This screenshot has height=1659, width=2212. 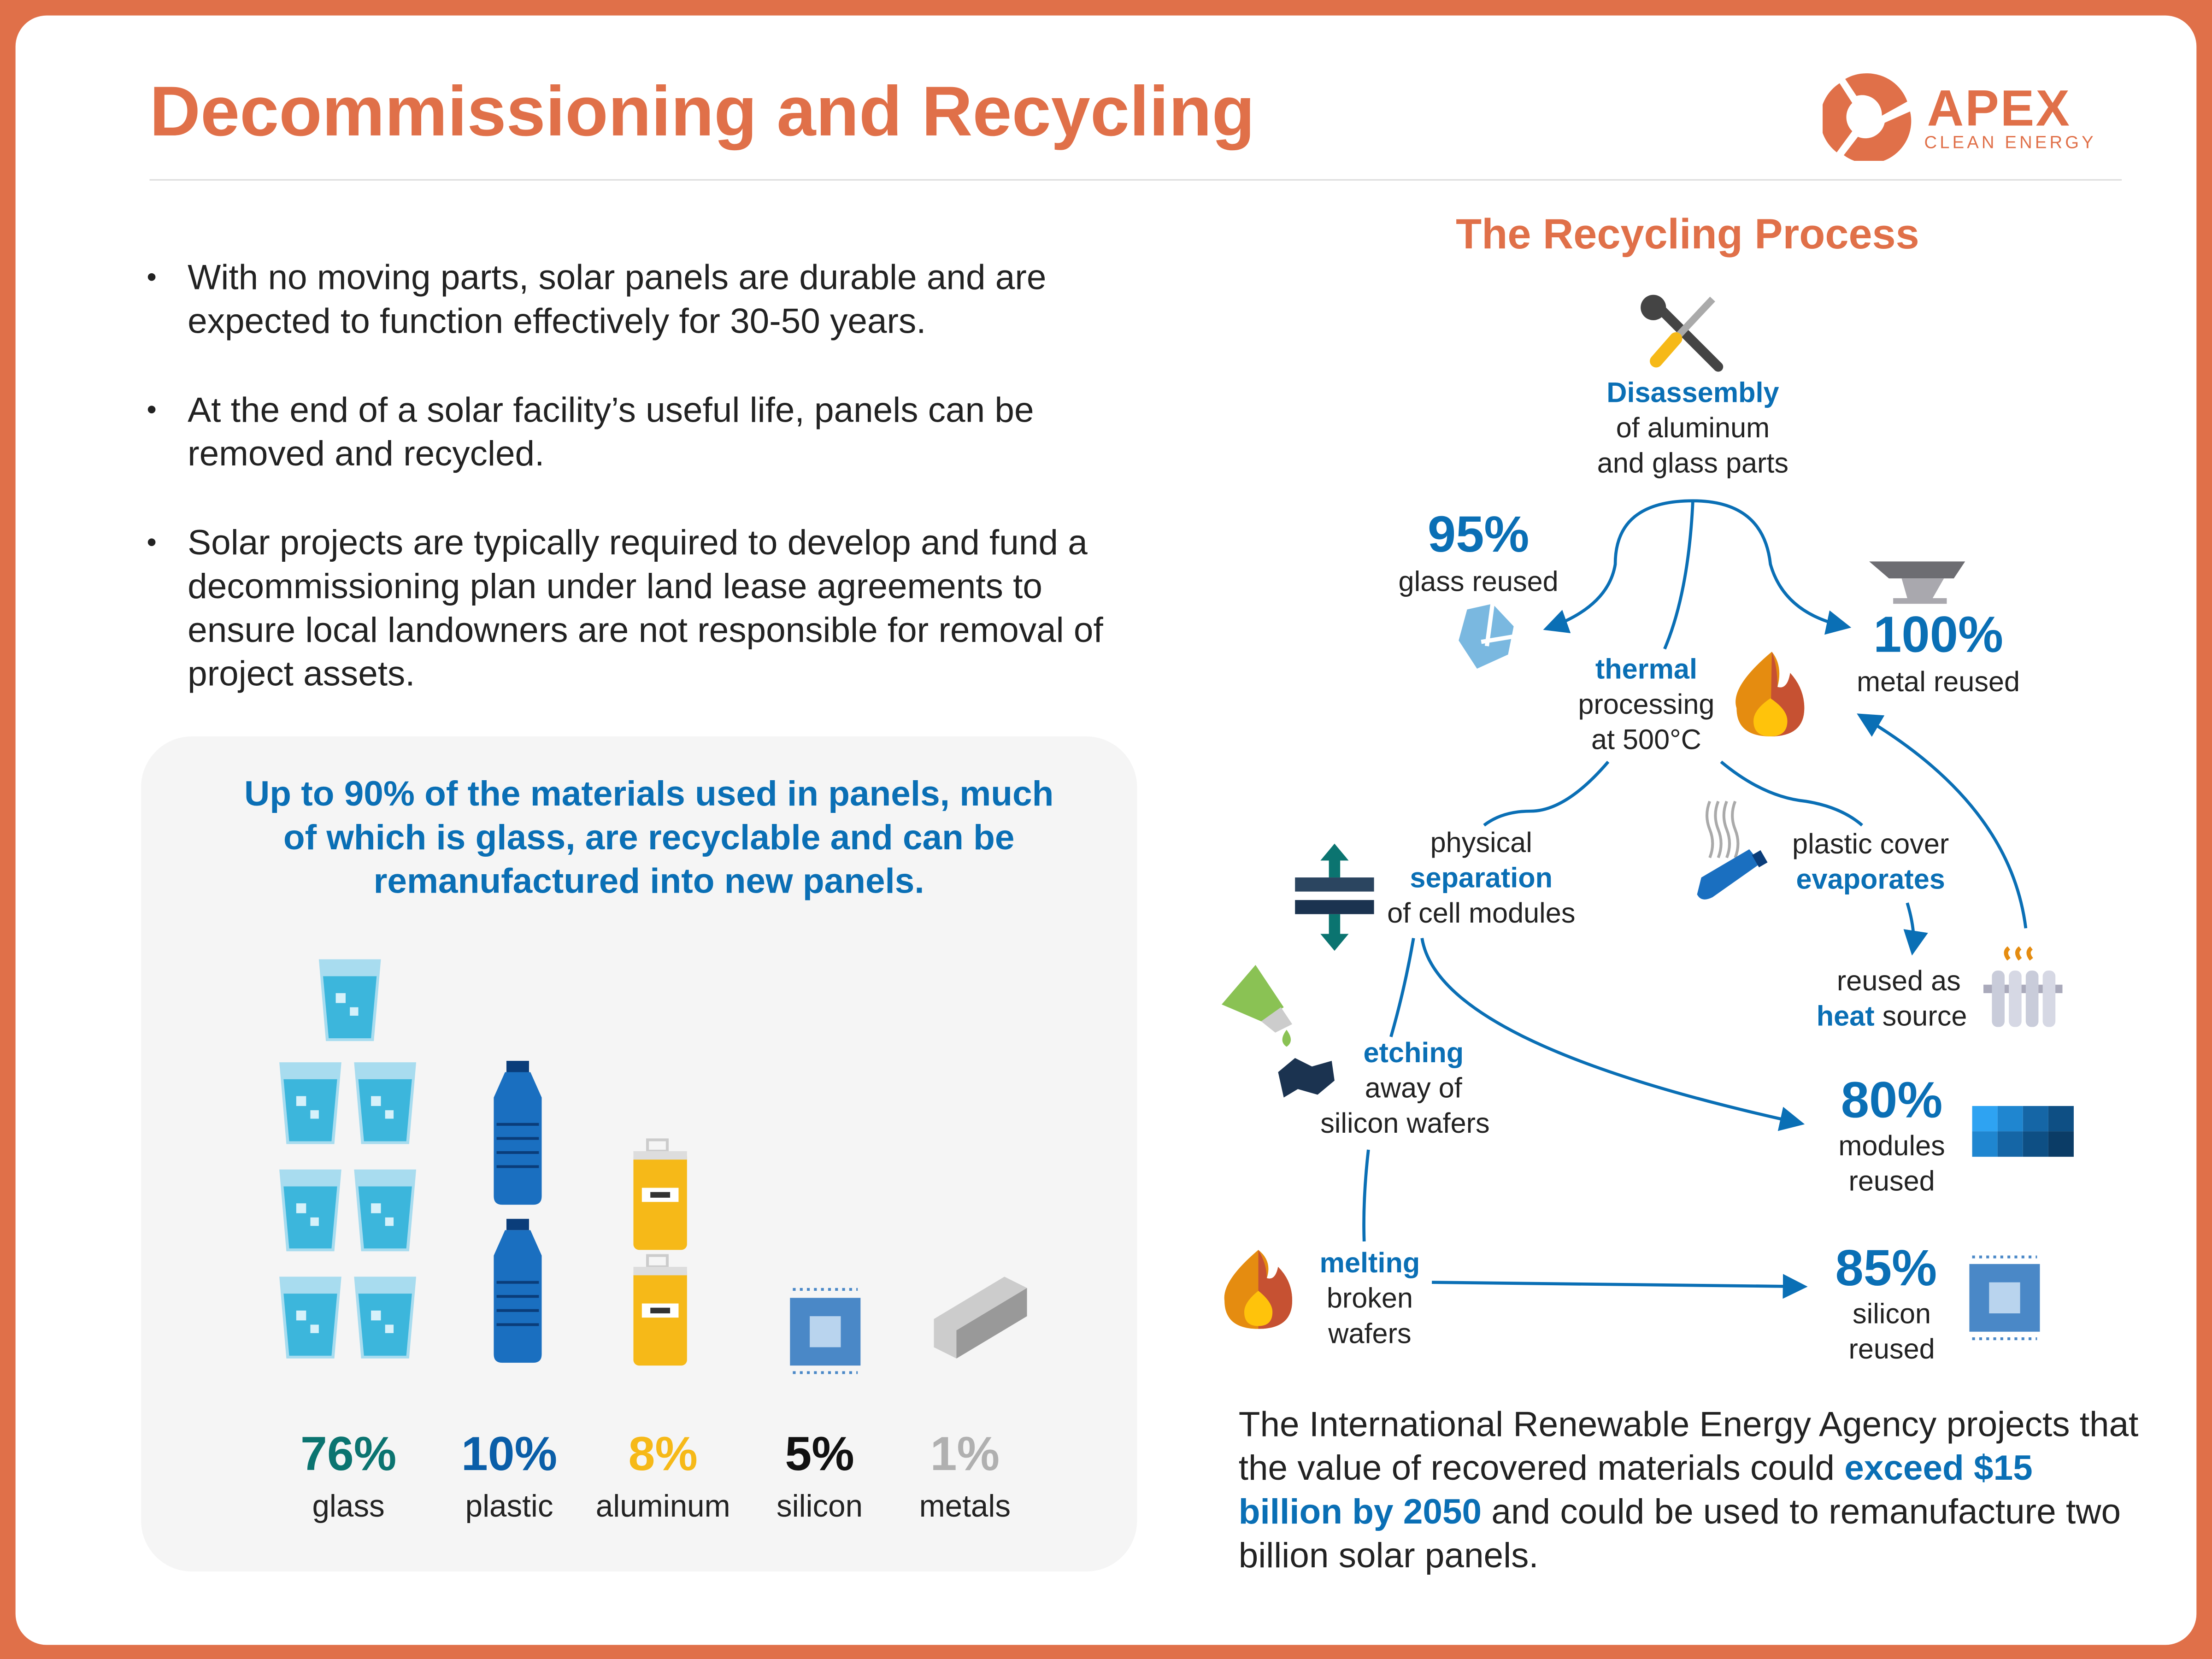 What do you see at coordinates (1891, 1000) in the screenshot?
I see `heat-source-step: reused as heat source` at bounding box center [1891, 1000].